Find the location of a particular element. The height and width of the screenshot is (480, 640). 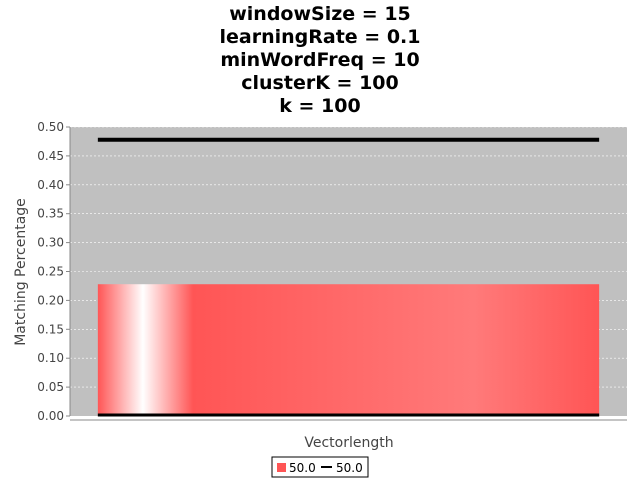

title-line: minWordFreq = 10 is located at coordinates (319, 60).